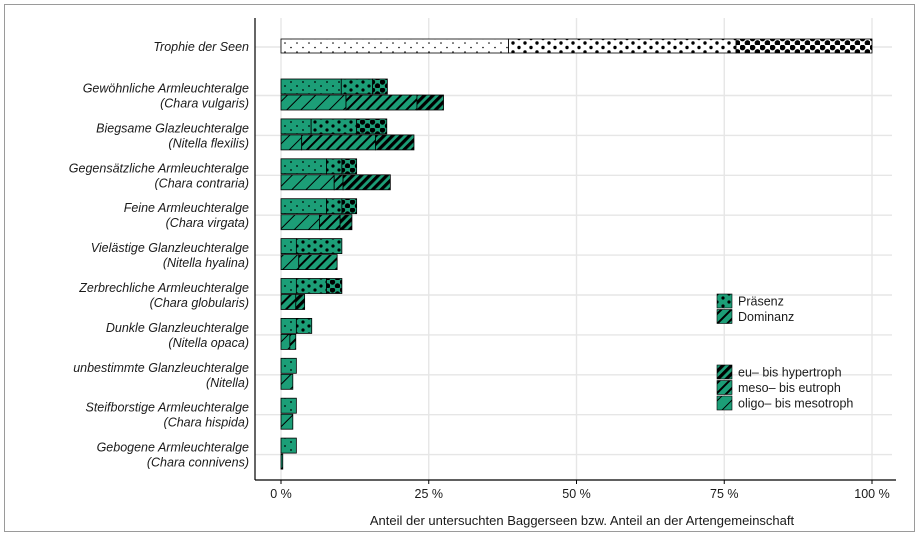 This screenshot has height=536, width=919. What do you see at coordinates (186, 208) in the screenshot?
I see `species-name: Feine Armleuchteralge` at bounding box center [186, 208].